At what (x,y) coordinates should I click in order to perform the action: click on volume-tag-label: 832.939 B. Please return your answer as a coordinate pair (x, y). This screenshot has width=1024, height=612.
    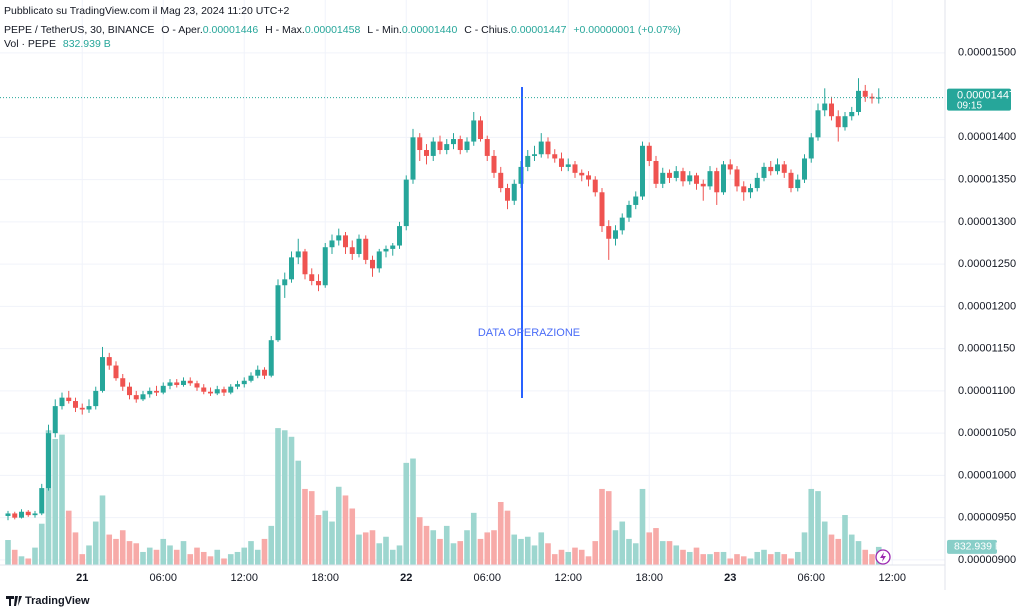
    Looking at the image, I should click on (978, 547).